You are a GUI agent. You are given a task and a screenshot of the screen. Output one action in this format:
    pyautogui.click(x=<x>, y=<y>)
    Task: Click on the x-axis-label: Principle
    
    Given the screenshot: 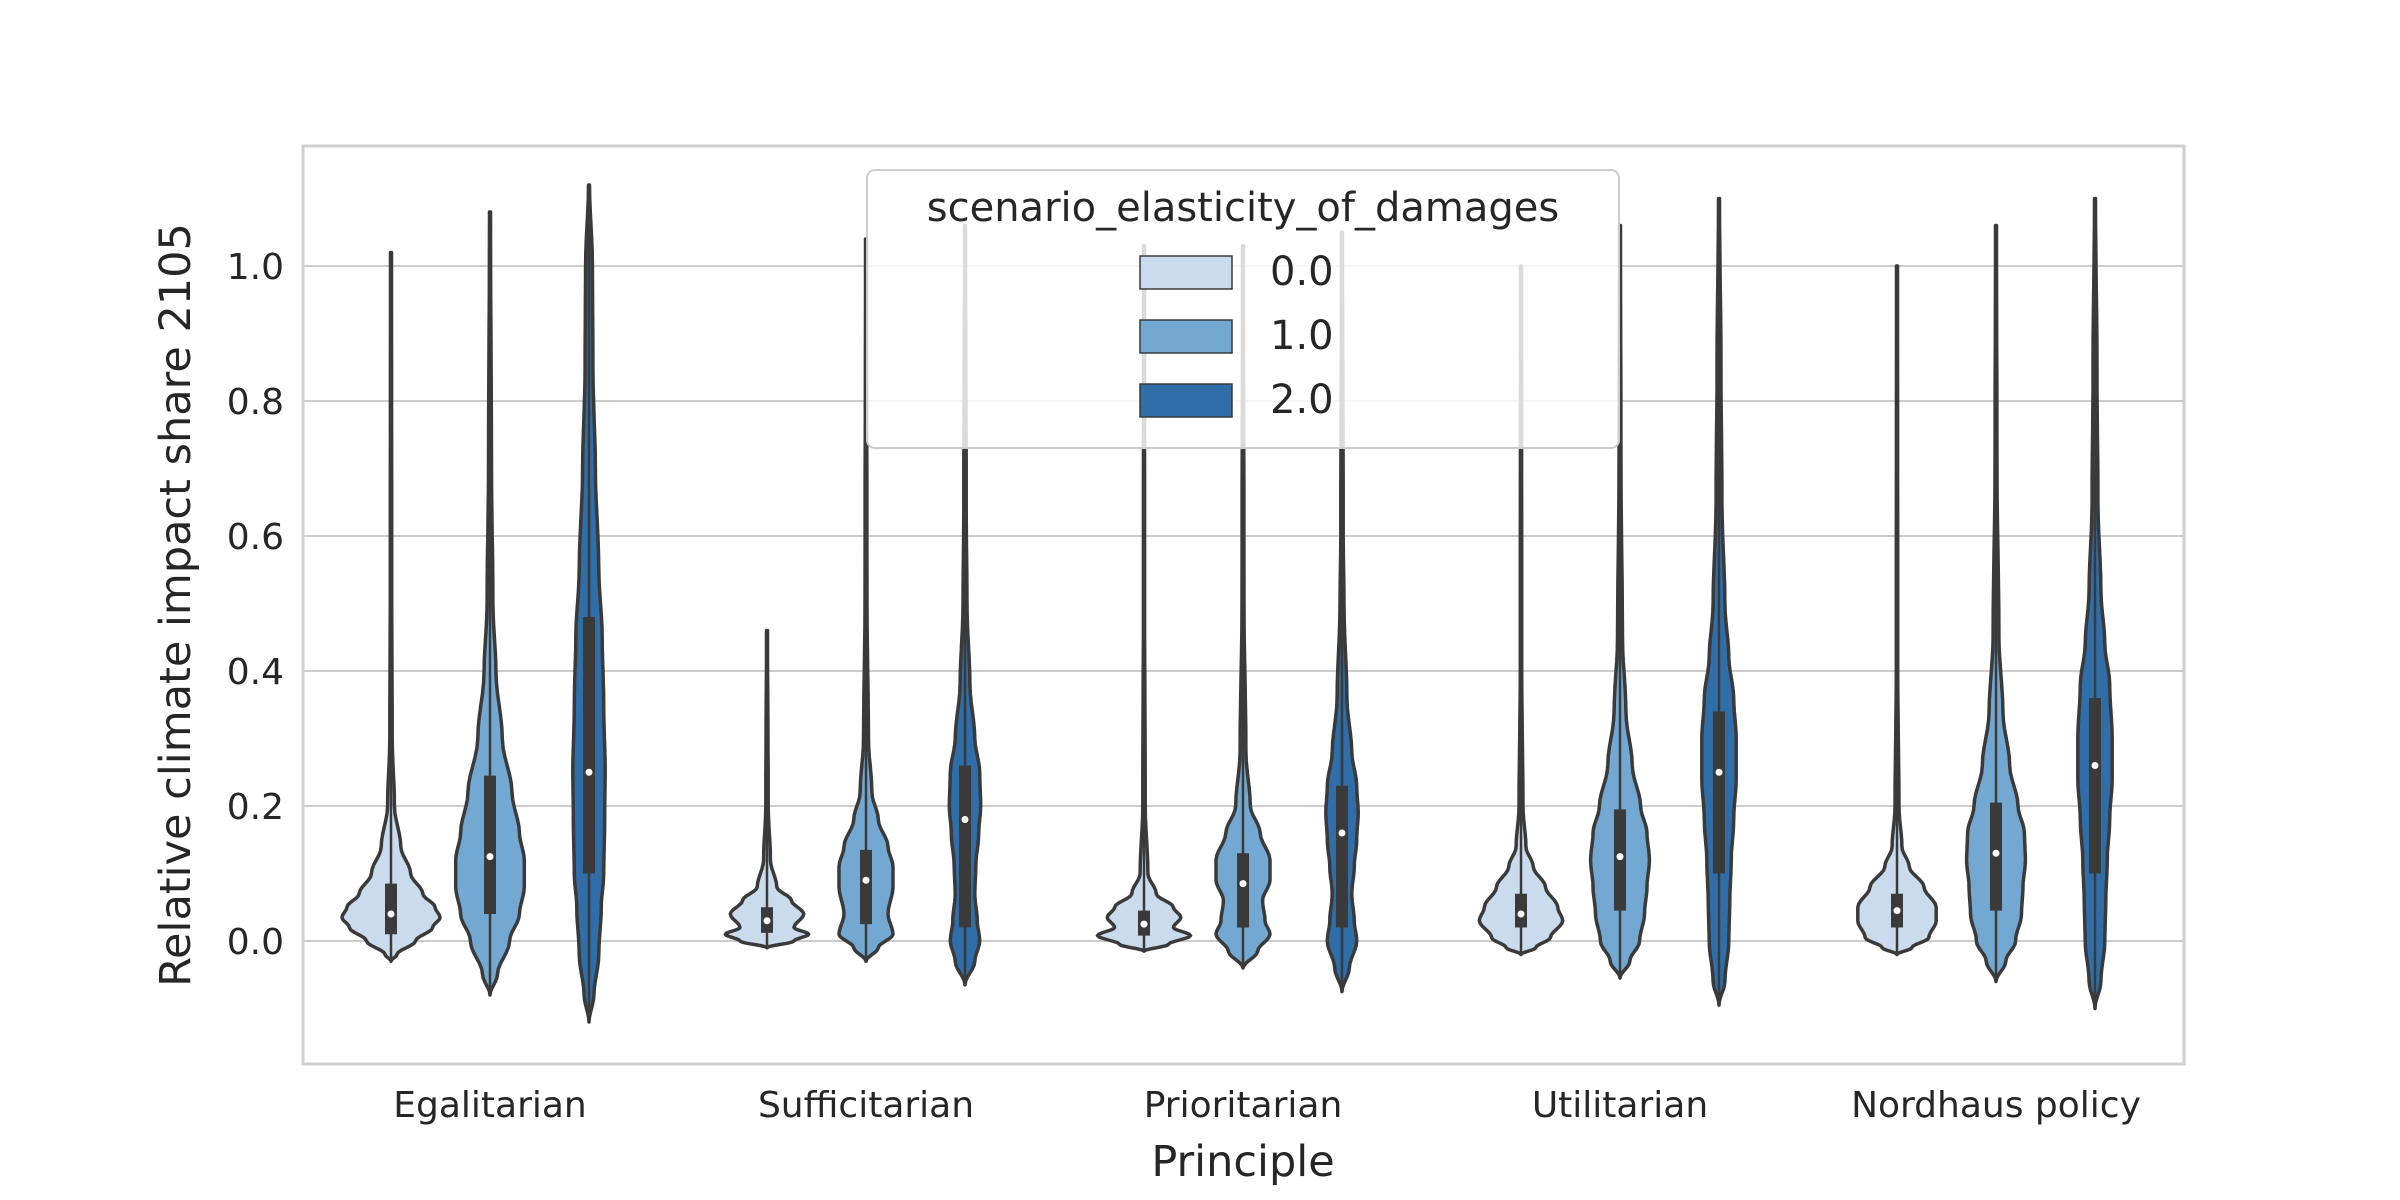 What is the action you would take?
    pyautogui.click(x=1242, y=1162)
    